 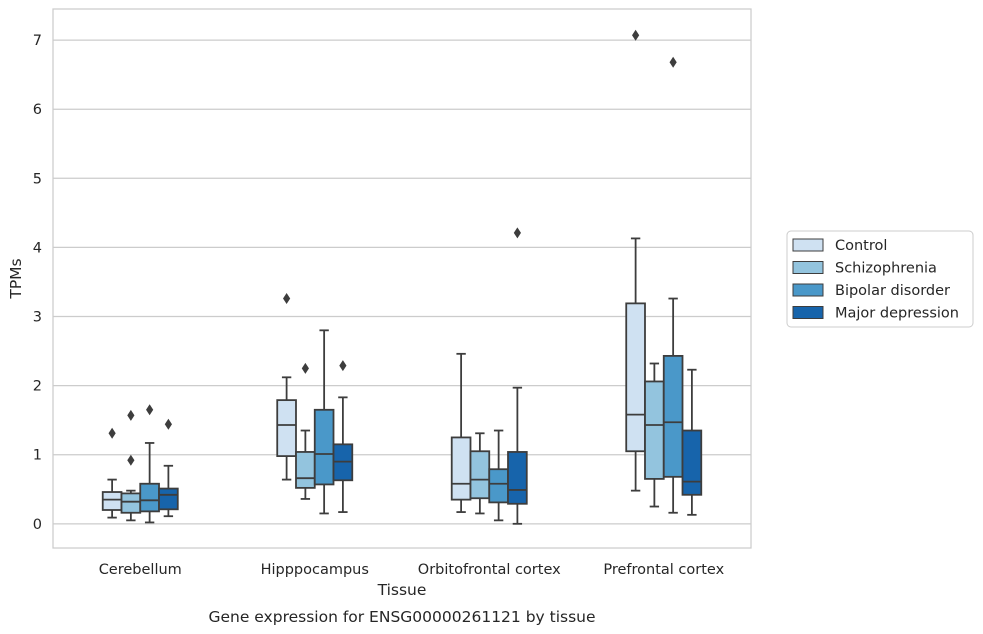 I want to click on legend-label: Schizophrenia, so click(x=886, y=269).